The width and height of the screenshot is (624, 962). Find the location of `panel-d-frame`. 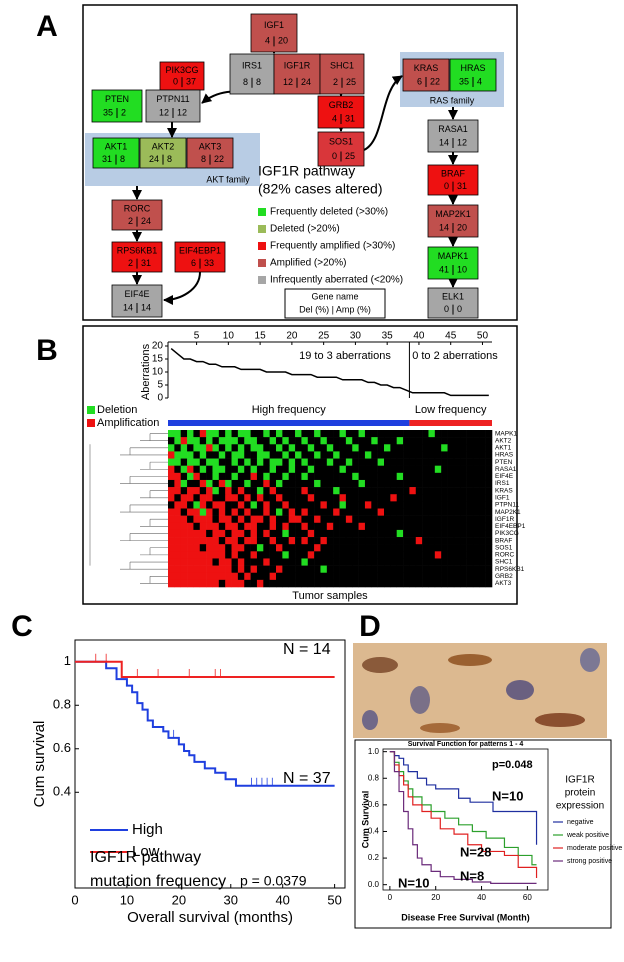

panel-d-frame is located at coordinates (483, 834).